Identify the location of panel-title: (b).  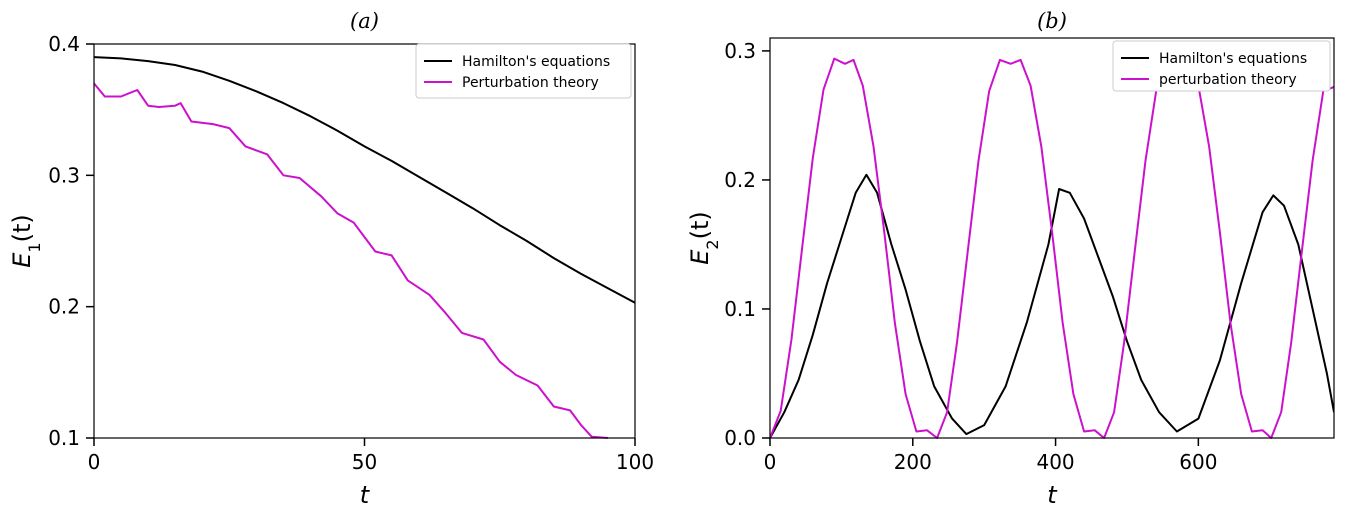
(1052, 21).